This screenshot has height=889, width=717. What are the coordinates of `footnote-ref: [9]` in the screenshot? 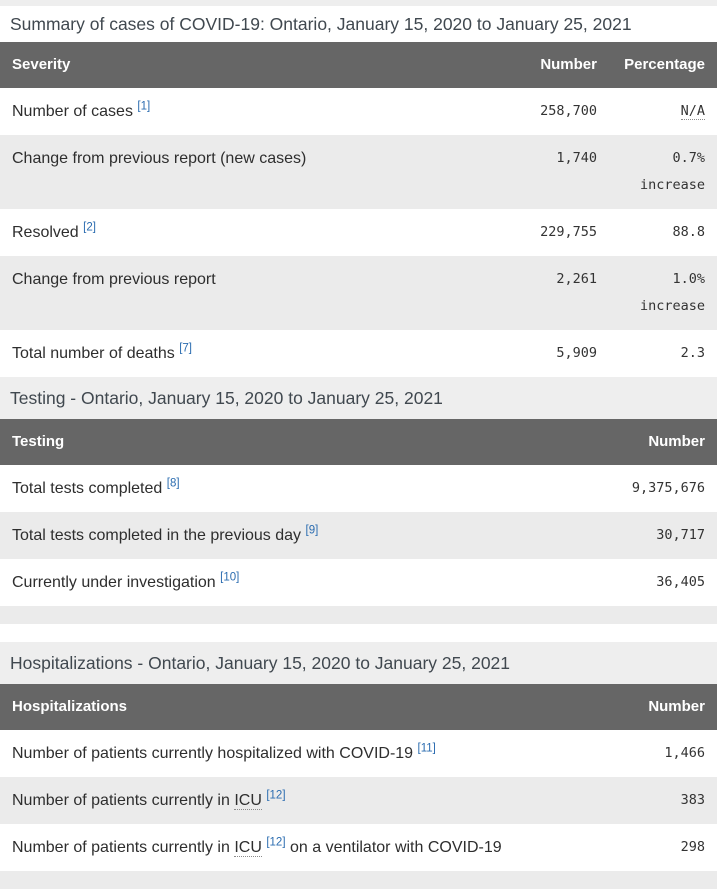 It's located at (312, 531).